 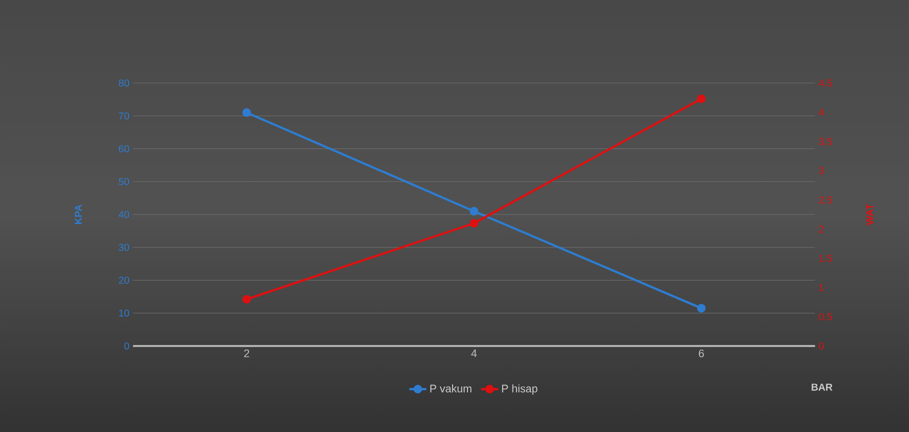 What do you see at coordinates (870, 215) in the screenshot?
I see `y2-axis-title: WAT` at bounding box center [870, 215].